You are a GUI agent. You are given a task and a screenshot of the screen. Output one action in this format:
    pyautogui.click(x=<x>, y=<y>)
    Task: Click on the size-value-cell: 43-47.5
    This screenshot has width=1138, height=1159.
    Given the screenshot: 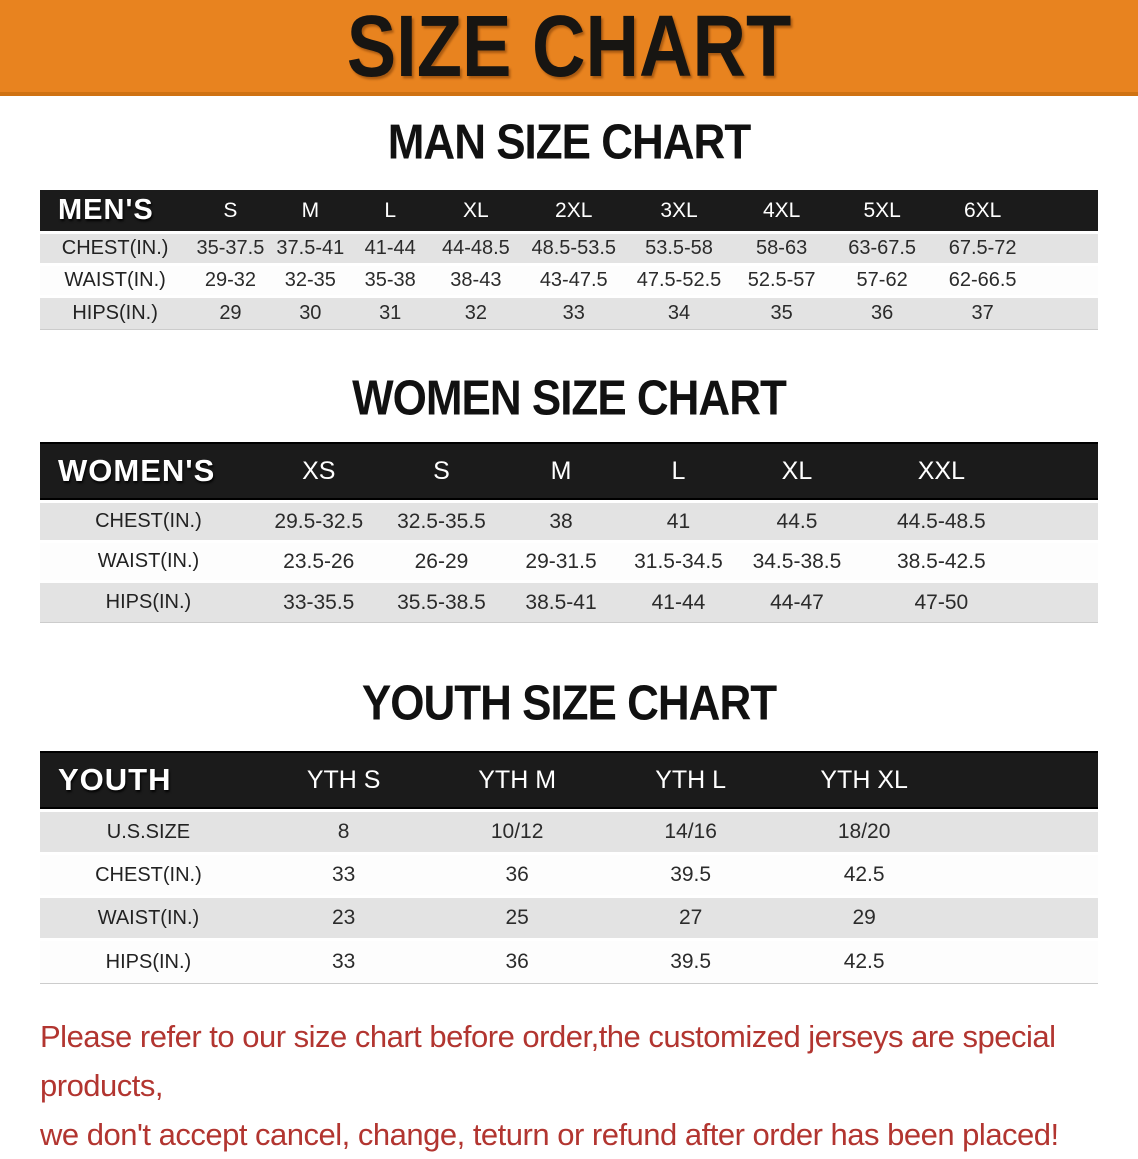 What is the action you would take?
    pyautogui.click(x=574, y=282)
    